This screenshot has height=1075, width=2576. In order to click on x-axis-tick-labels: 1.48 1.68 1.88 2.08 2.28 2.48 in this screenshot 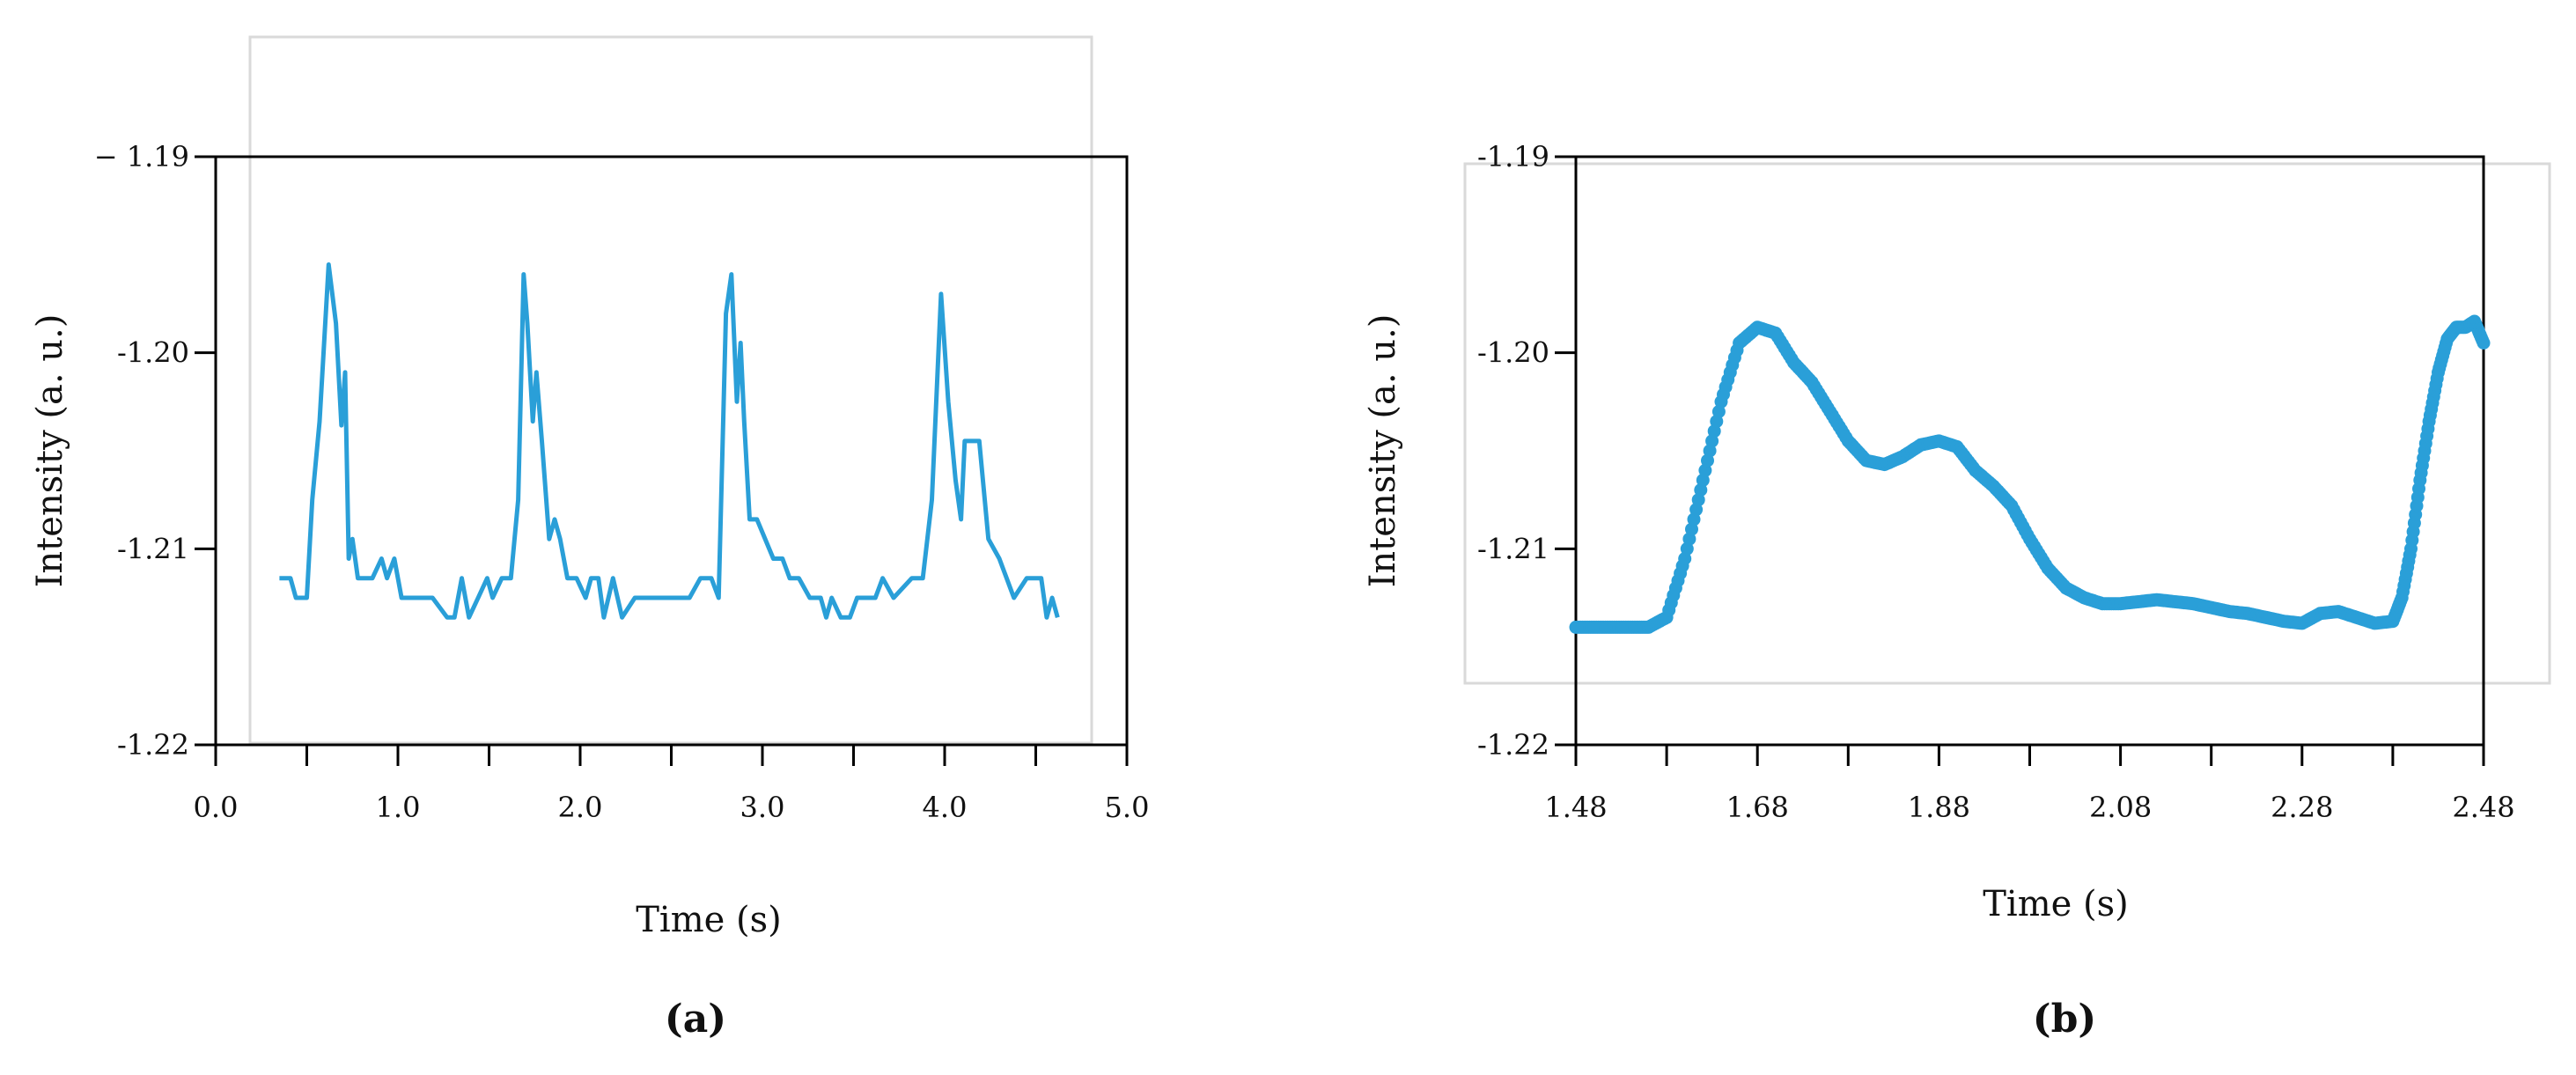, I will do `click(2029, 807)`.